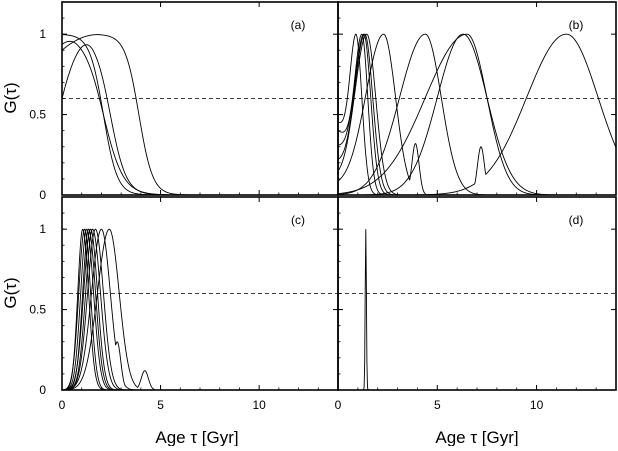 Image resolution: width=618 pixels, height=451 pixels. I want to click on panel-label: (d), so click(576, 220).